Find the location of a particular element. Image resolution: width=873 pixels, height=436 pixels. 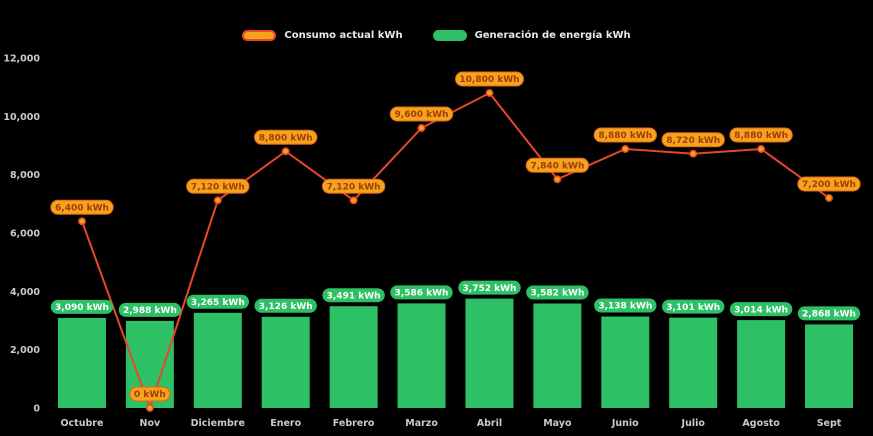

bar-value-label-text: 3,582 kWh is located at coordinates (557, 294).